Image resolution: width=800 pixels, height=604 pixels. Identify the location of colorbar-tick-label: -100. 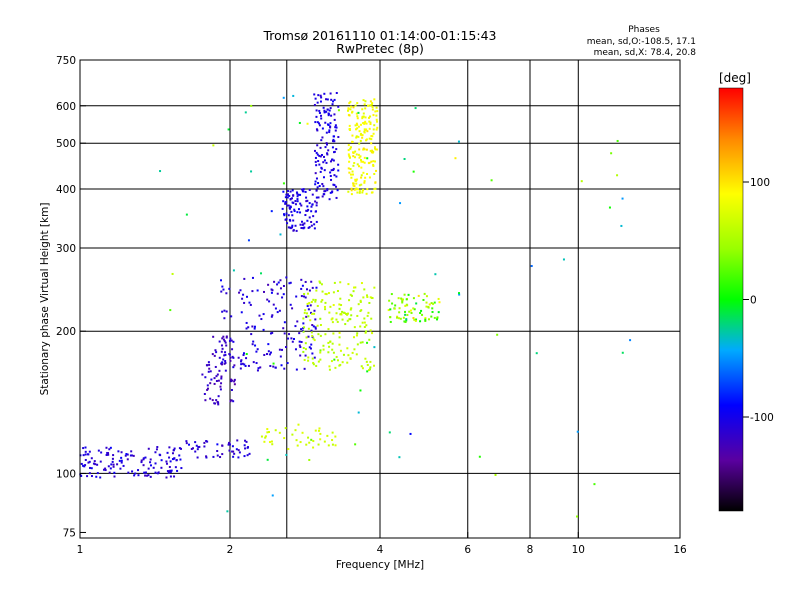
(762, 418).